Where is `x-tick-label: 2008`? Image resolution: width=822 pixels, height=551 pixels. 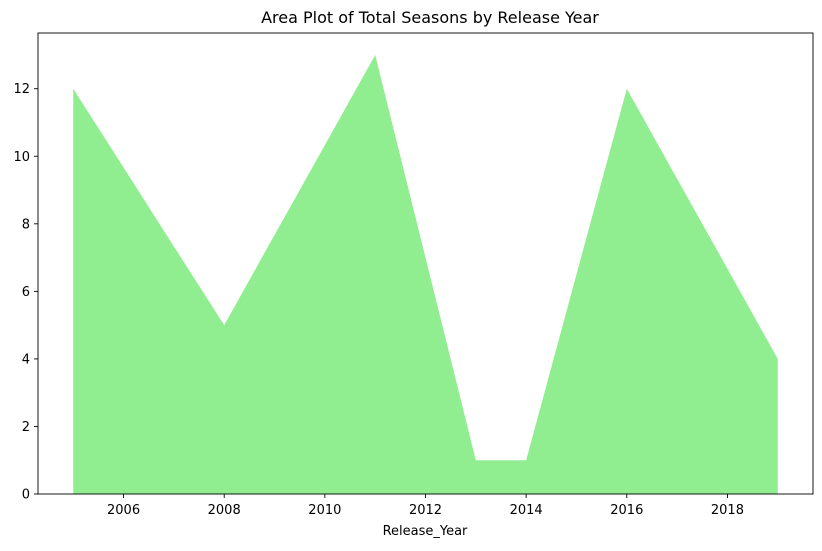
x-tick-label: 2008 is located at coordinates (224, 510).